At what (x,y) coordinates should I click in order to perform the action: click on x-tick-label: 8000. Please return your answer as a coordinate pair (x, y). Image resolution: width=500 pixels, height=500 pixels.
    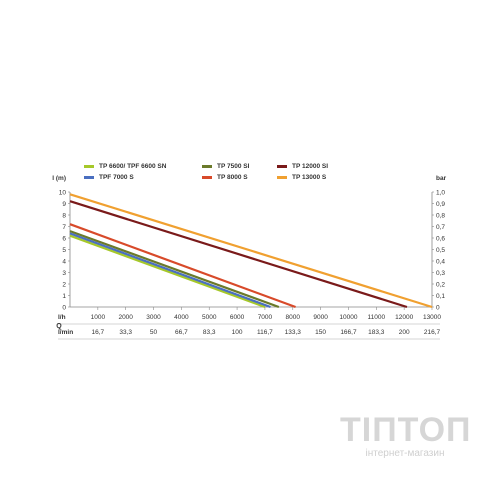
    Looking at the image, I should click on (293, 317).